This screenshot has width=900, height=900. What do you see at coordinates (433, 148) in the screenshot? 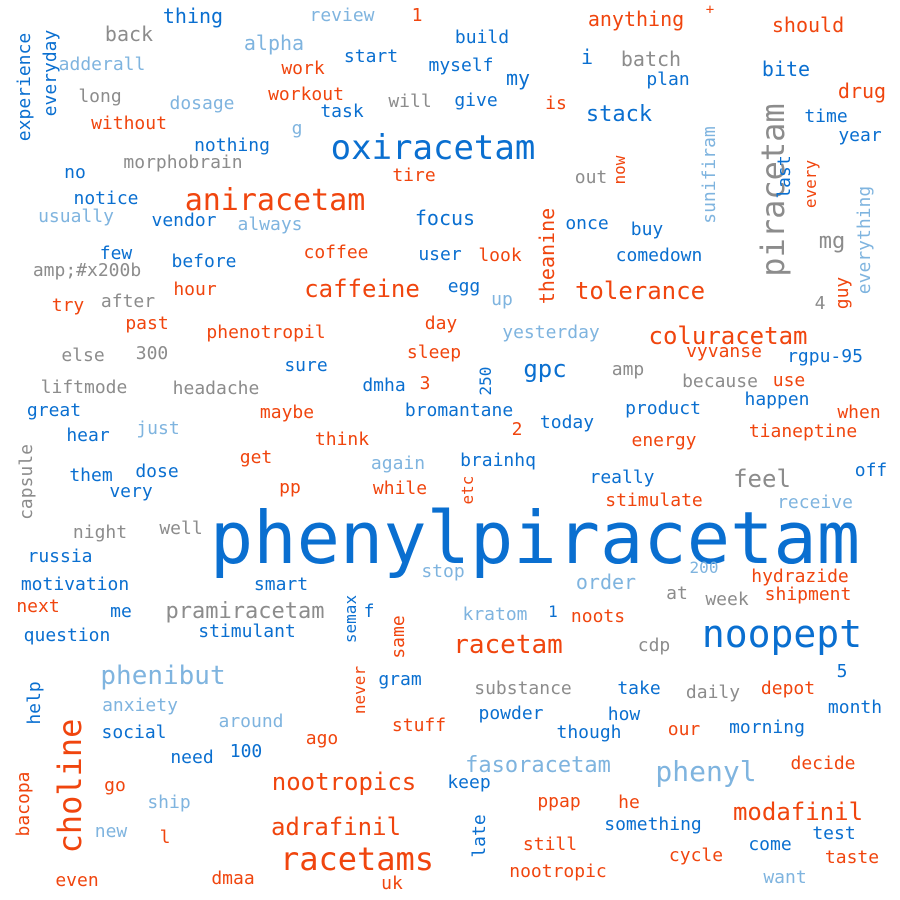
I see `cloud-word: oxiracetam` at bounding box center [433, 148].